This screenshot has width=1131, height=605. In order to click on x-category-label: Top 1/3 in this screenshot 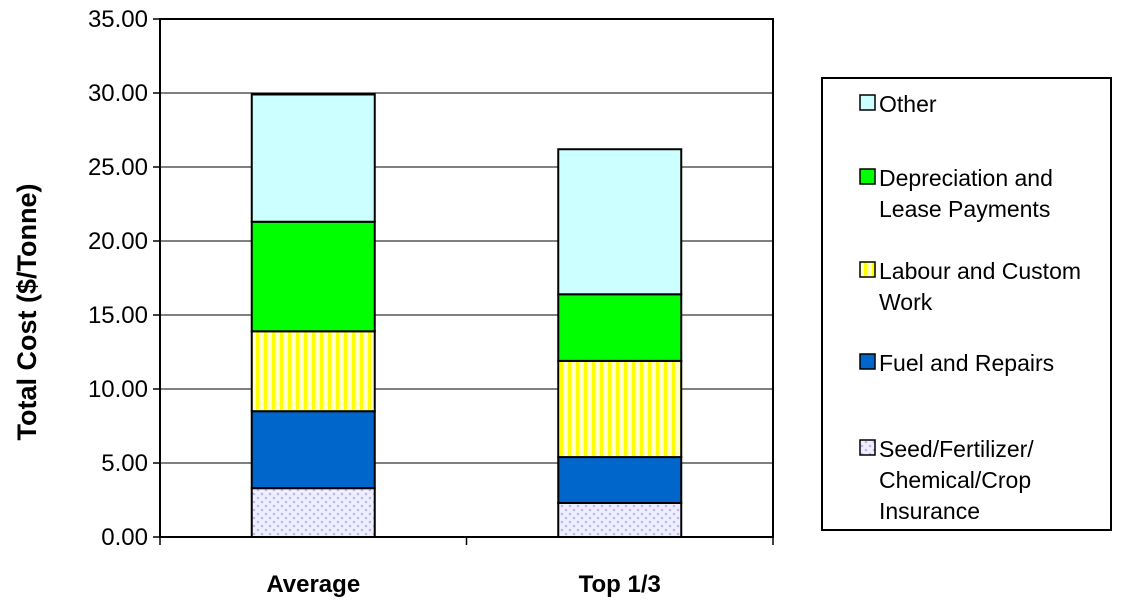, I will do `click(620, 584)`.